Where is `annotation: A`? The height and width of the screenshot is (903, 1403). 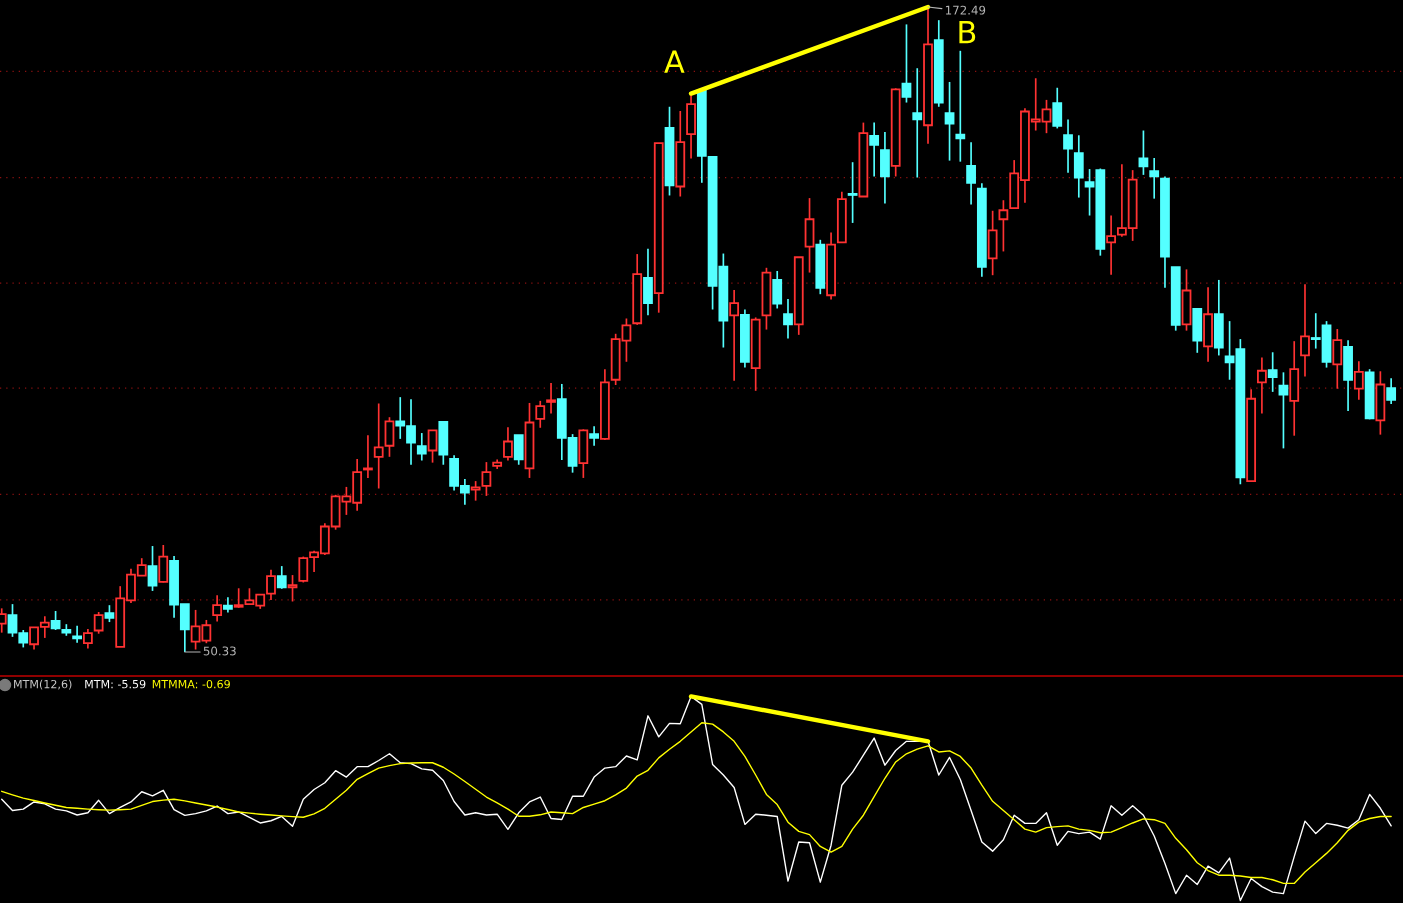
annotation: A is located at coordinates (674, 61).